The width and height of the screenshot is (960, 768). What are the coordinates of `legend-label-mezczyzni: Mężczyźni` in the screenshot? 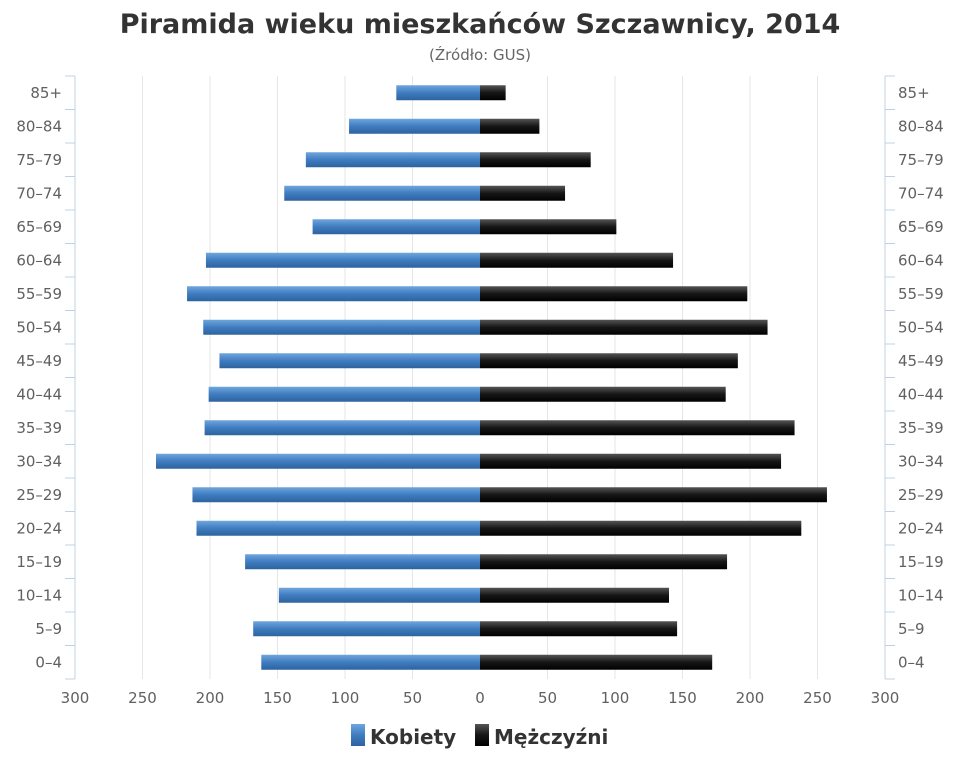 It's located at (551, 737).